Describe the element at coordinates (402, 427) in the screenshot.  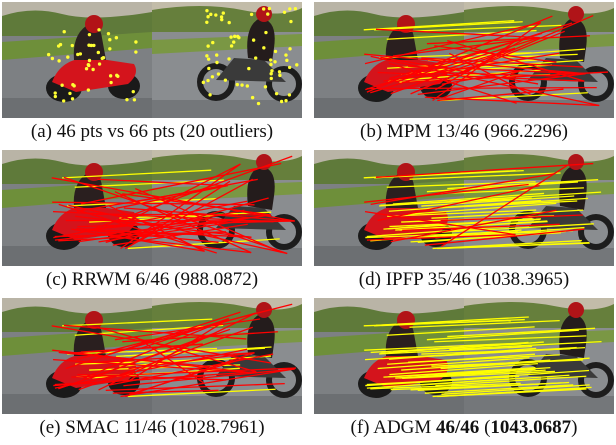
I see `caption-method: ADGM` at that location.